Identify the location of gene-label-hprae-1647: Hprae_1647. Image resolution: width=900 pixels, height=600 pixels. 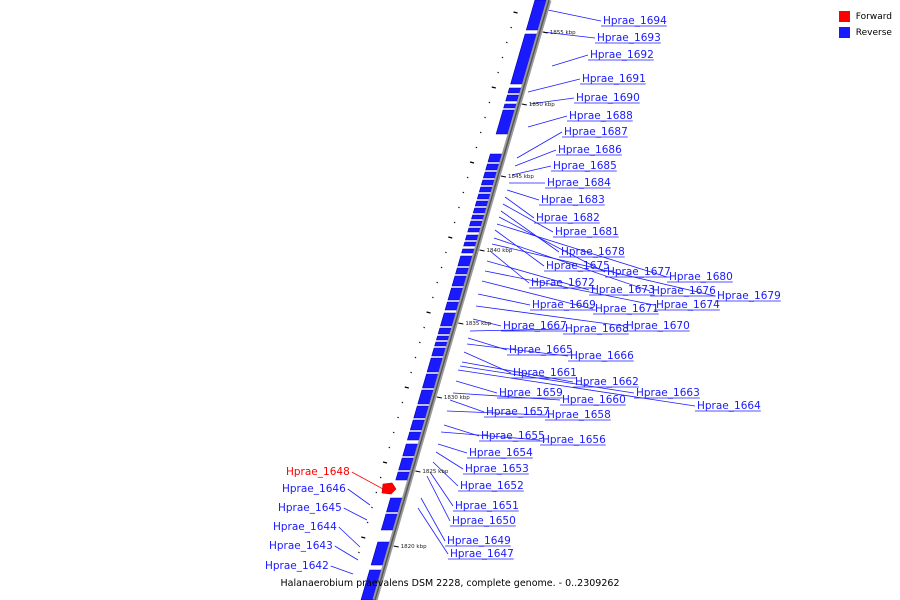
(482, 554).